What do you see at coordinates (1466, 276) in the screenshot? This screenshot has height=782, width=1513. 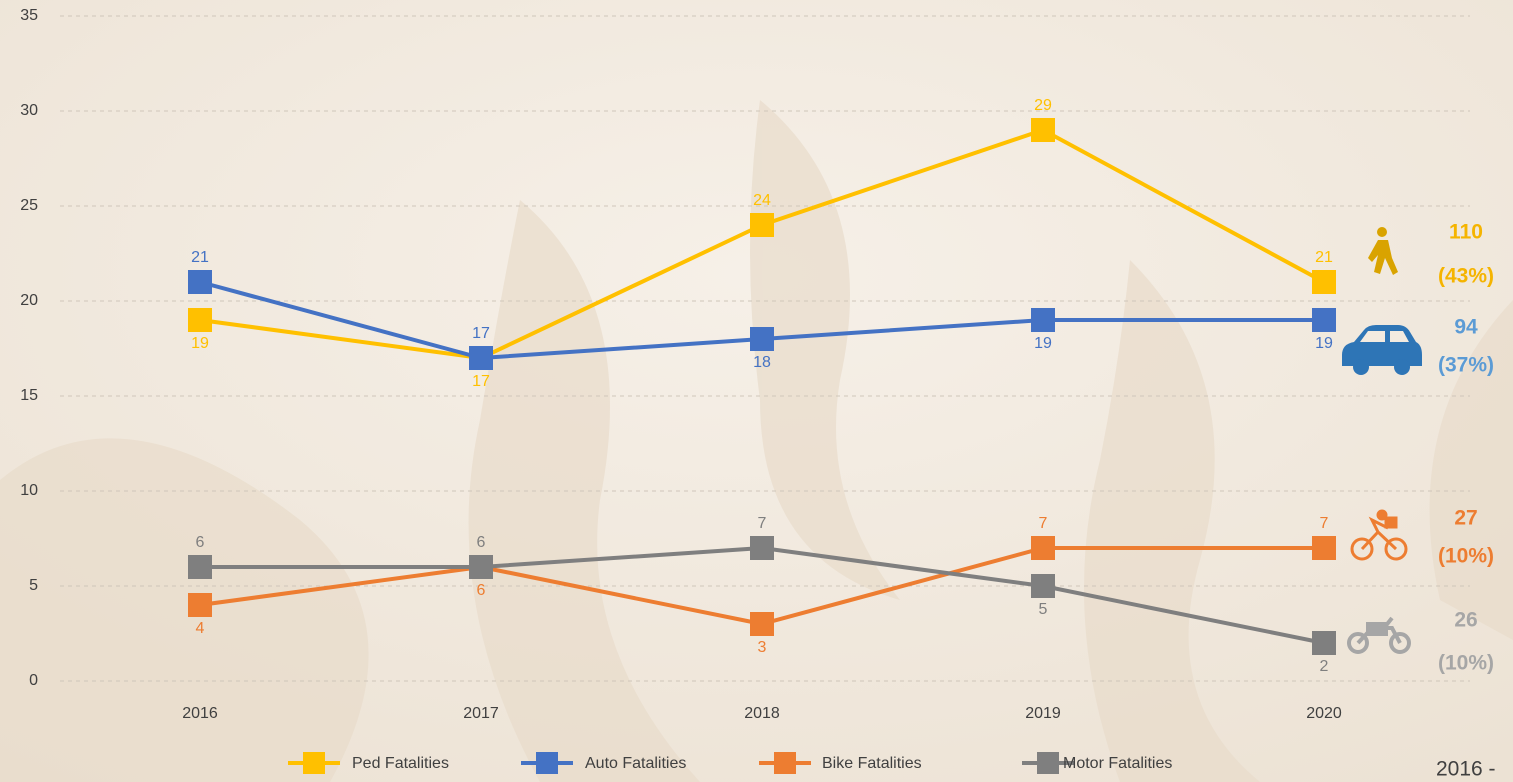 I see `annotation-share: (43%)` at bounding box center [1466, 276].